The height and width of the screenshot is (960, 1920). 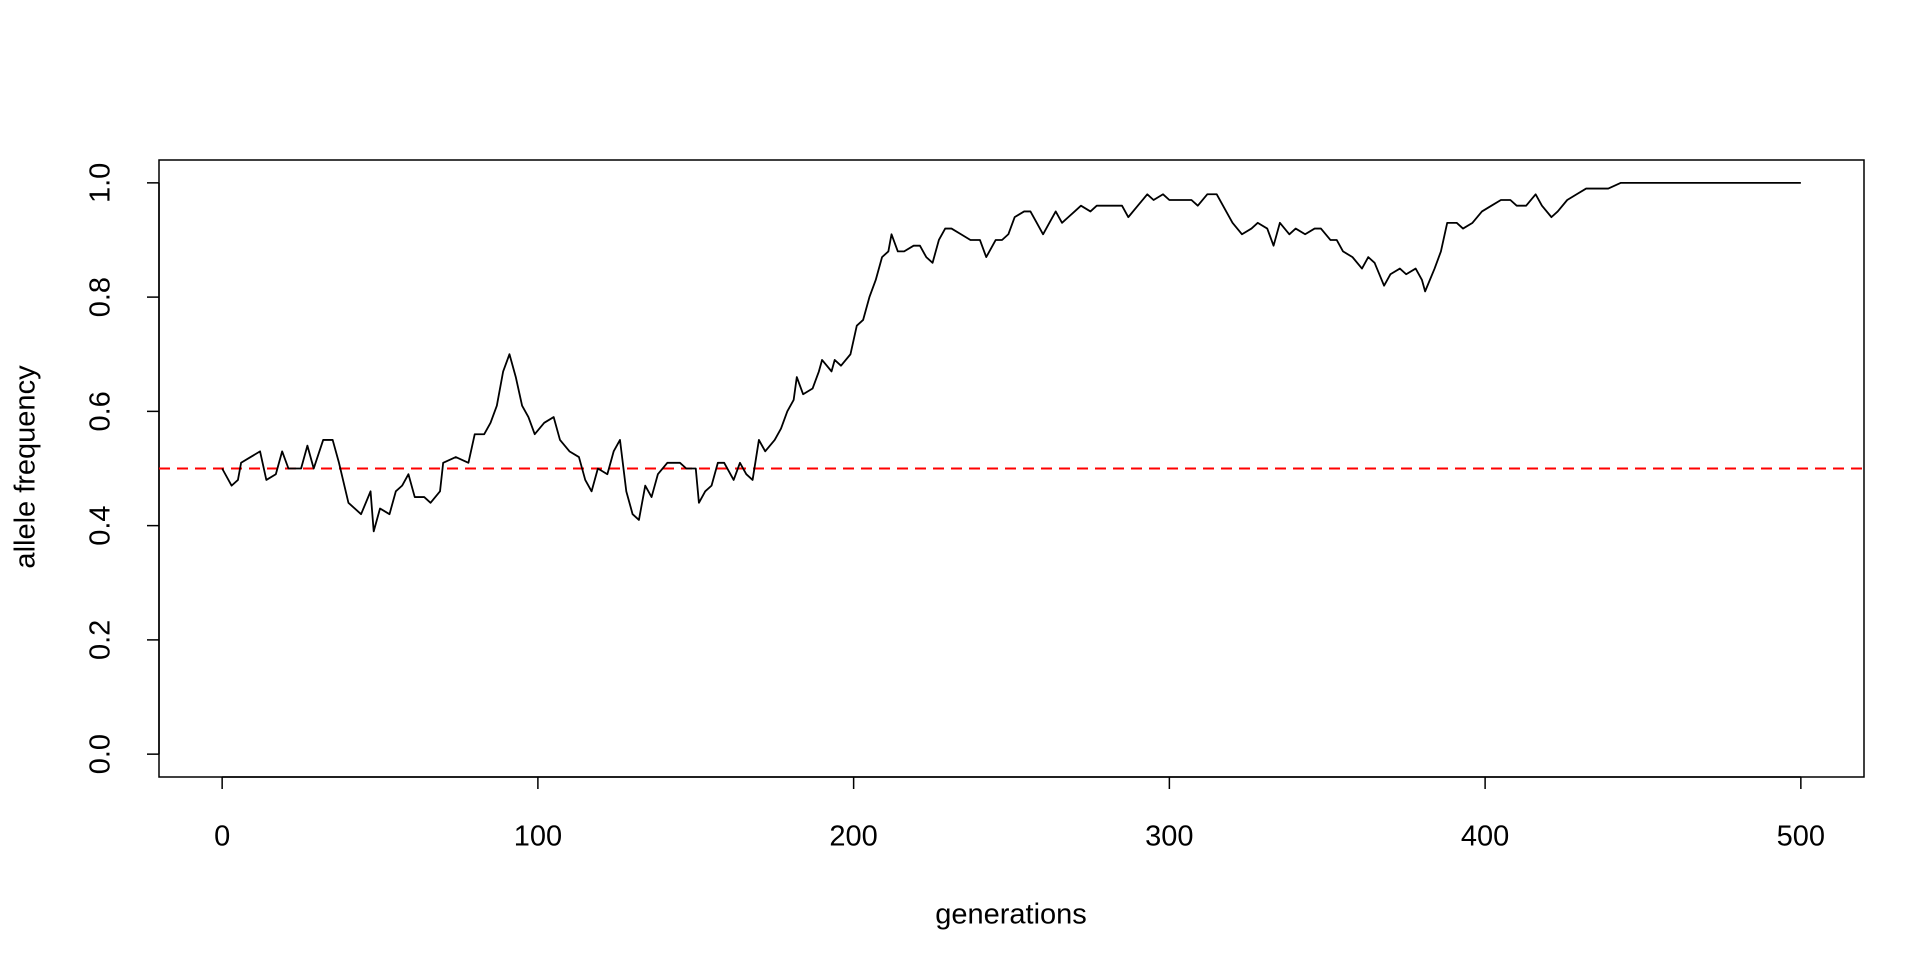 I want to click on x-tick-label: 0, so click(x=222, y=837).